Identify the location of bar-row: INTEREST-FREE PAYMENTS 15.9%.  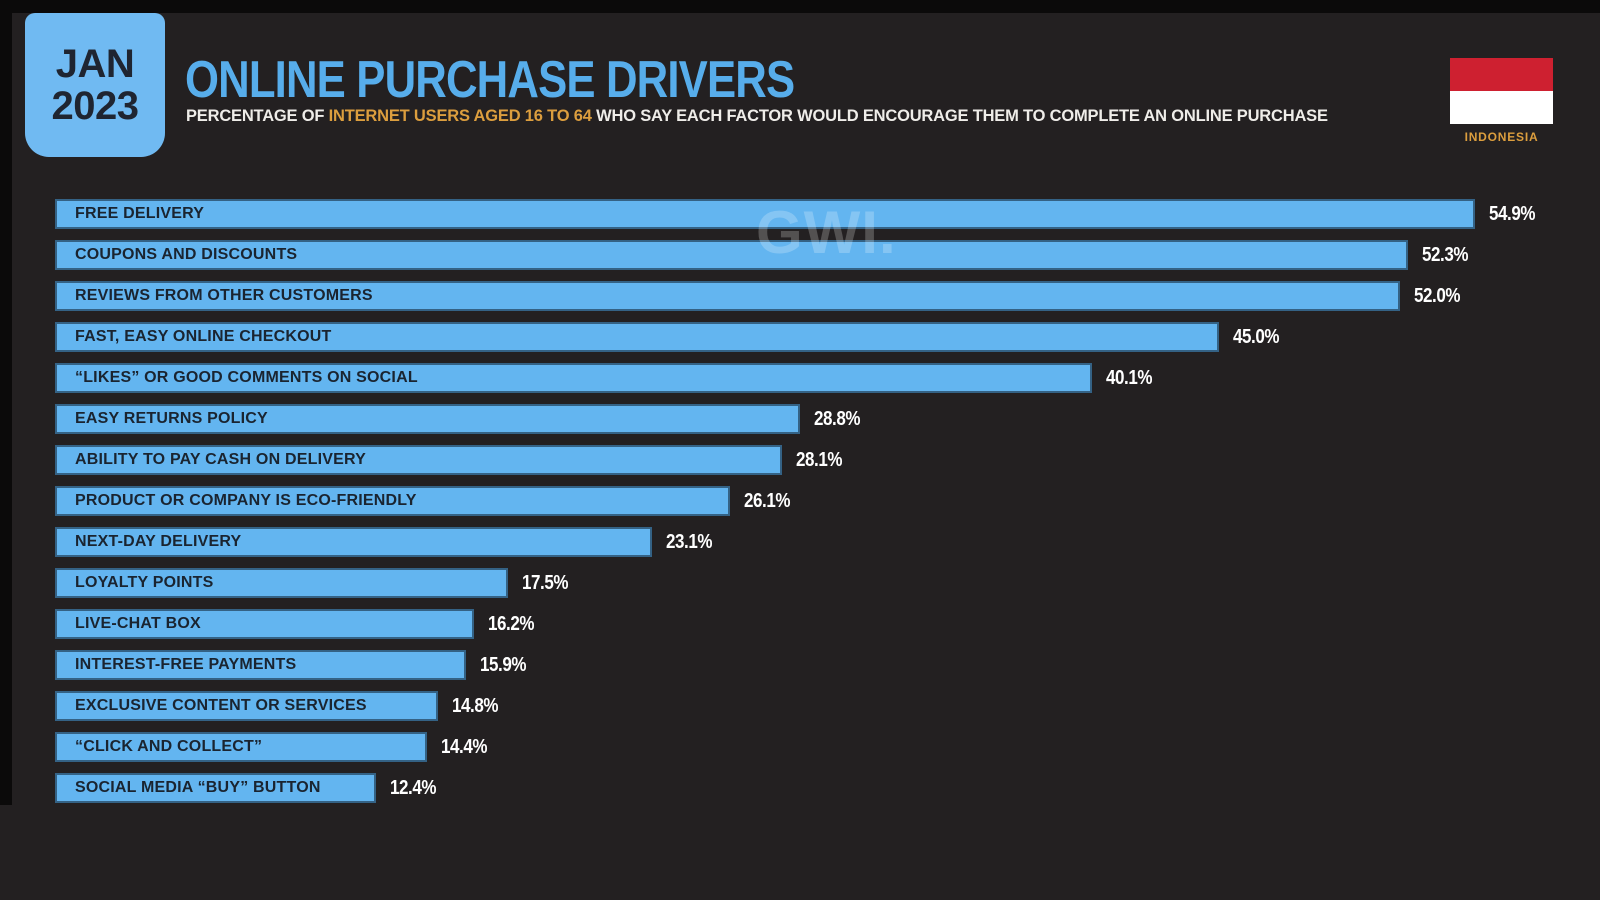
(827, 665).